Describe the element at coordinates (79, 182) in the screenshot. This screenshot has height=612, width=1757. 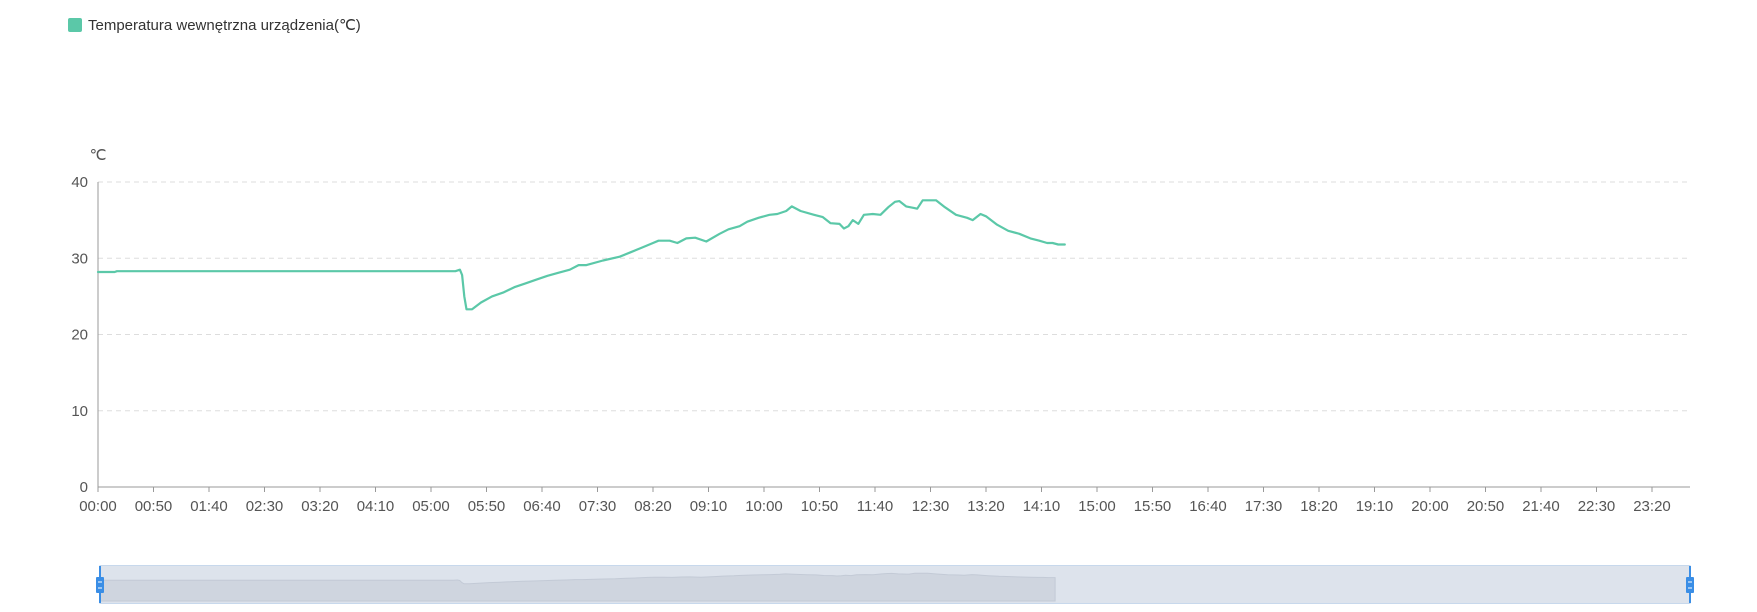
I see `y-tick-label: 40` at that location.